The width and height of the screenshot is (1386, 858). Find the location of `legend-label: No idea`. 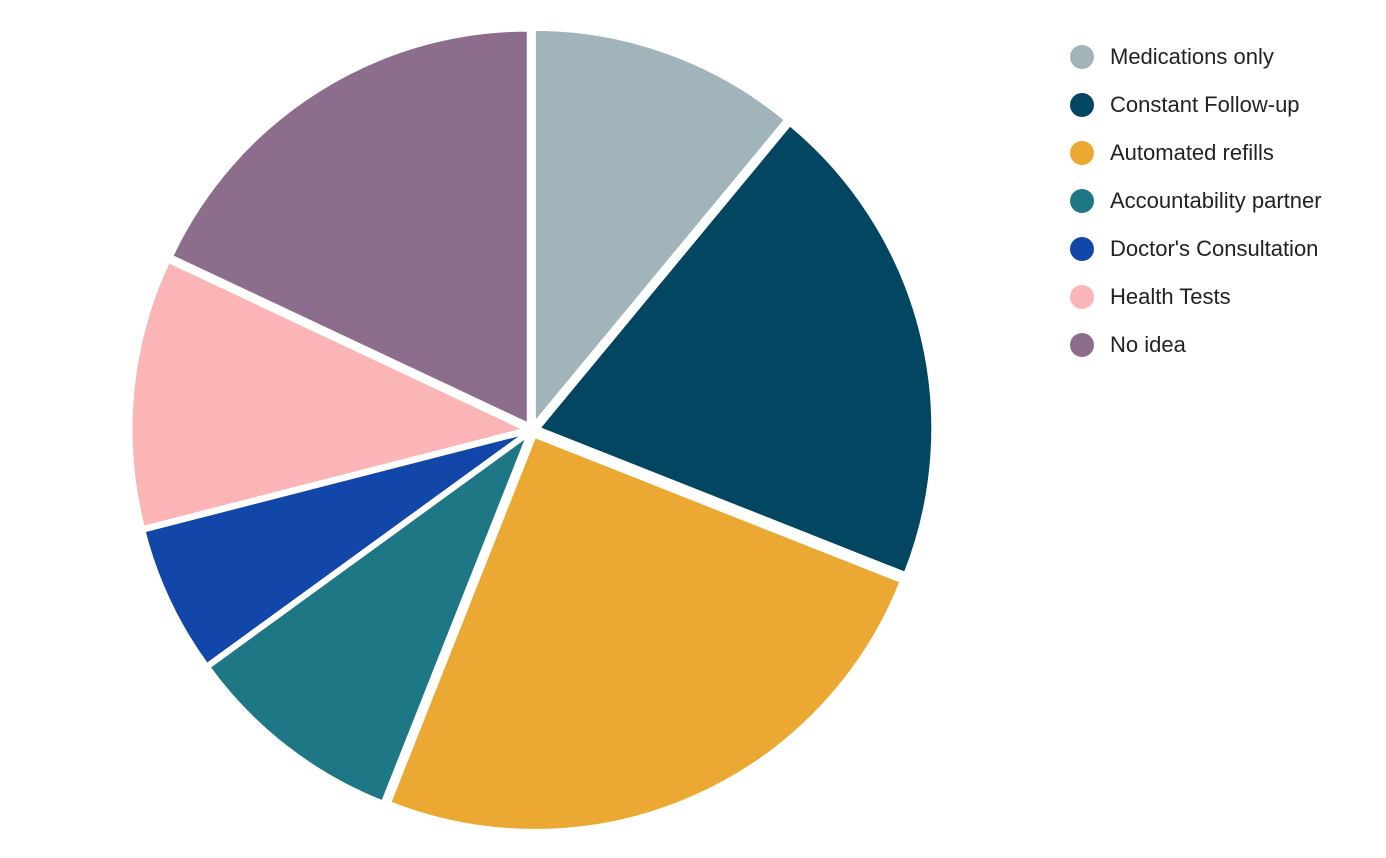

legend-label: No idea is located at coordinates (1148, 344).